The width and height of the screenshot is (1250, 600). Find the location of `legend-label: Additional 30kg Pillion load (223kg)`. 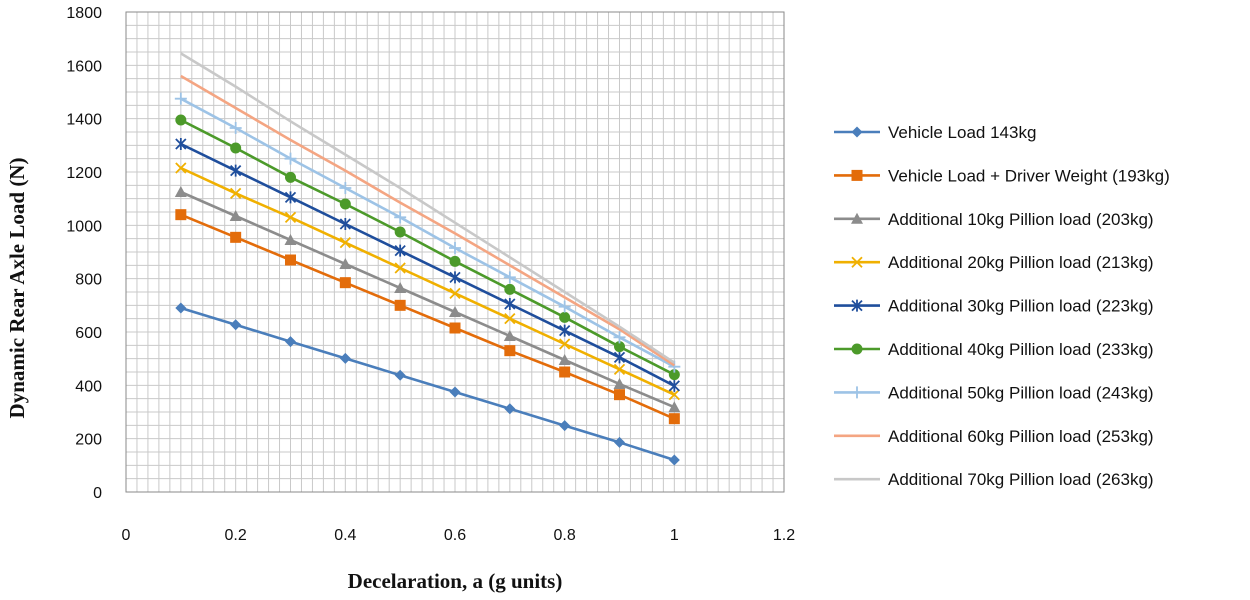

legend-label: Additional 30kg Pillion load (223kg) is located at coordinates (1021, 306).